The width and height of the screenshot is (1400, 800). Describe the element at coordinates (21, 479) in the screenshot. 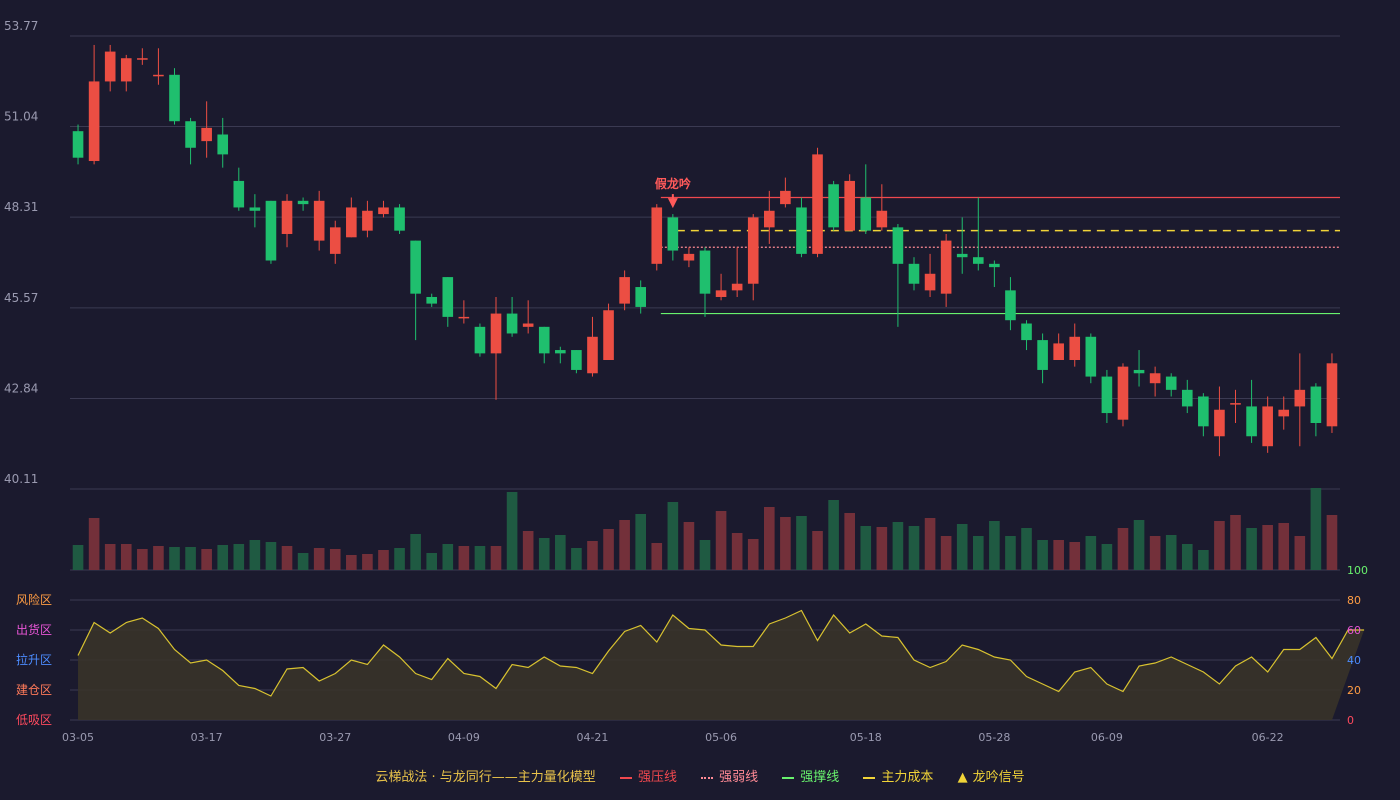

I see `price-tick-label: 40.11` at that location.